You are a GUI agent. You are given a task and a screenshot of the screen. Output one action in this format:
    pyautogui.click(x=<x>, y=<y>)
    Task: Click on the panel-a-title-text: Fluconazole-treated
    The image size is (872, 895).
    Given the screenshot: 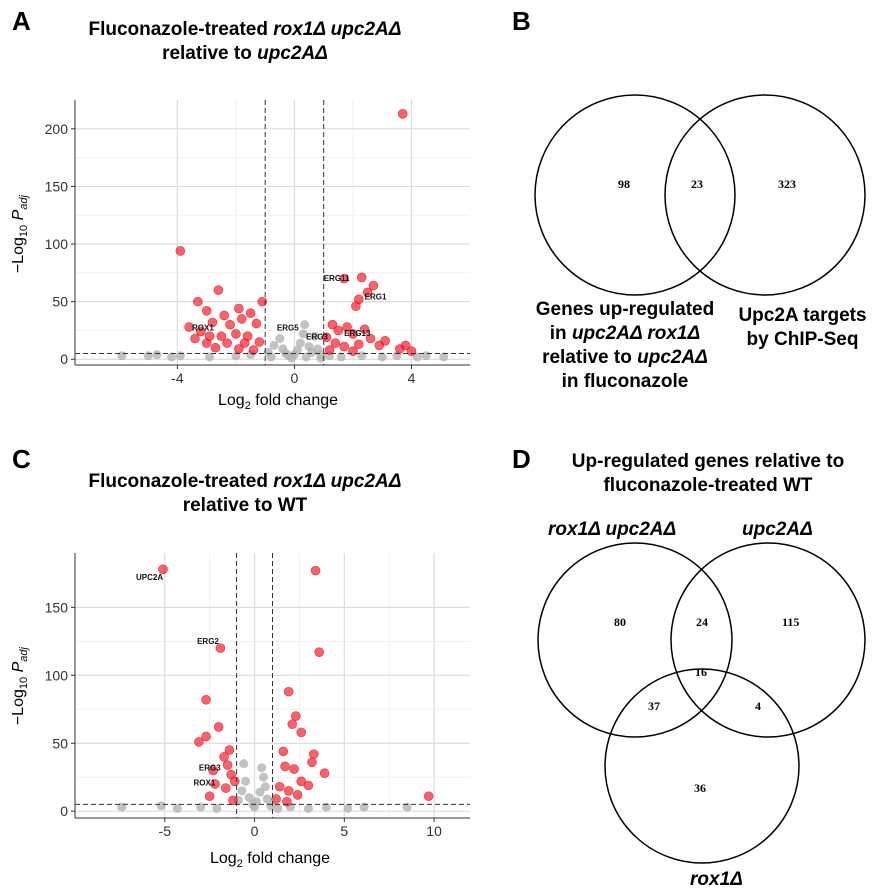 What is the action you would take?
    pyautogui.click(x=181, y=29)
    